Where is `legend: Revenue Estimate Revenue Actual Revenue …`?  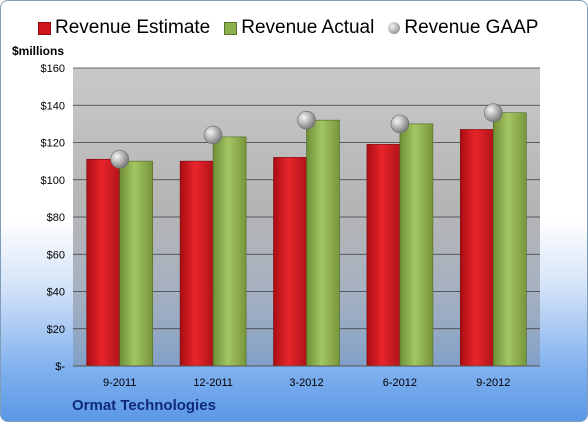
legend: Revenue Estimate Revenue Actual Revenue … is located at coordinates (295, 28).